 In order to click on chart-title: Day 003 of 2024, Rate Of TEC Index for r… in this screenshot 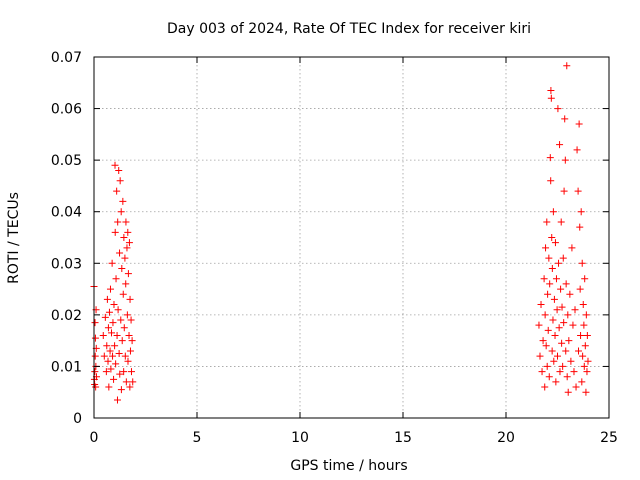, I will do `click(349, 29)`.